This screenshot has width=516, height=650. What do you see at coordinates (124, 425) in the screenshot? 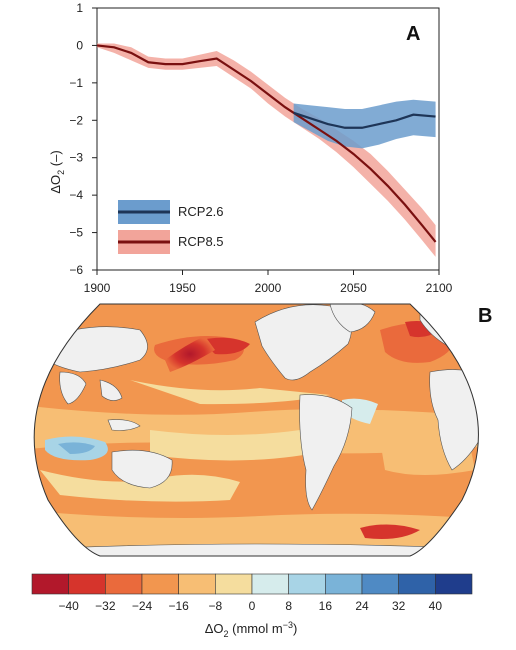
I see `indonesia` at bounding box center [124, 425].